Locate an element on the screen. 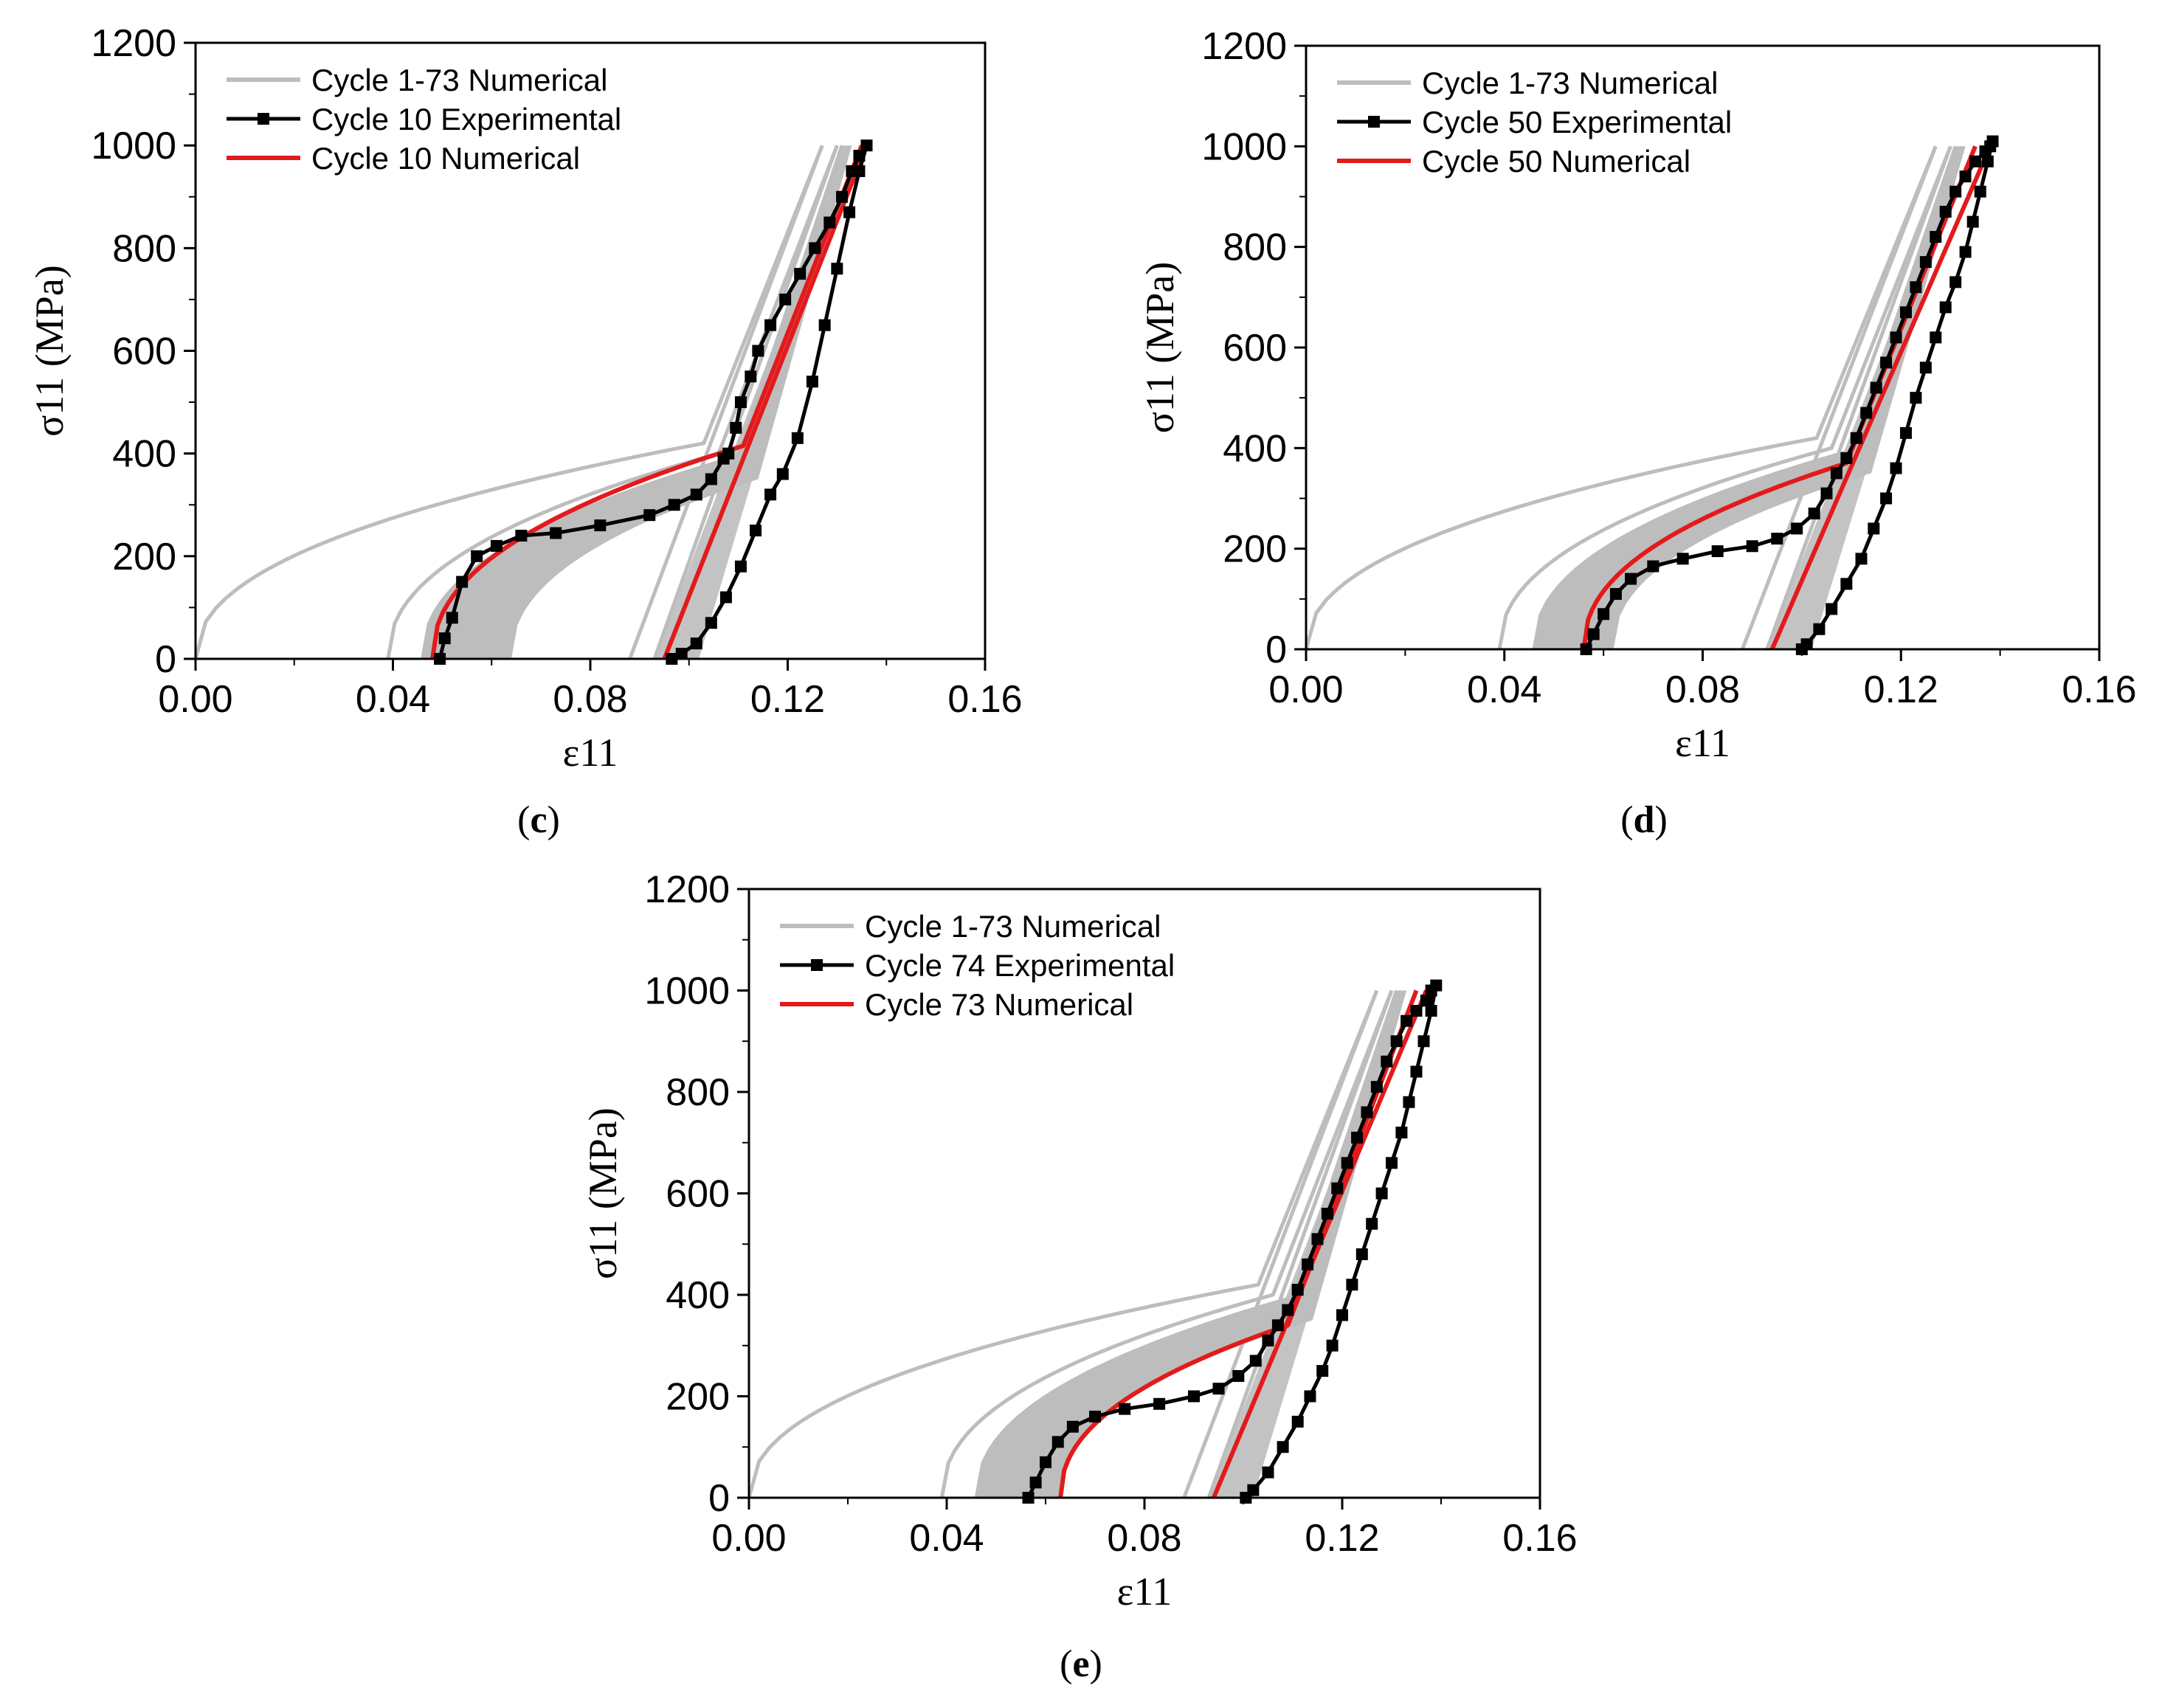  y-tick-label: 0 is located at coordinates (1276, 650).